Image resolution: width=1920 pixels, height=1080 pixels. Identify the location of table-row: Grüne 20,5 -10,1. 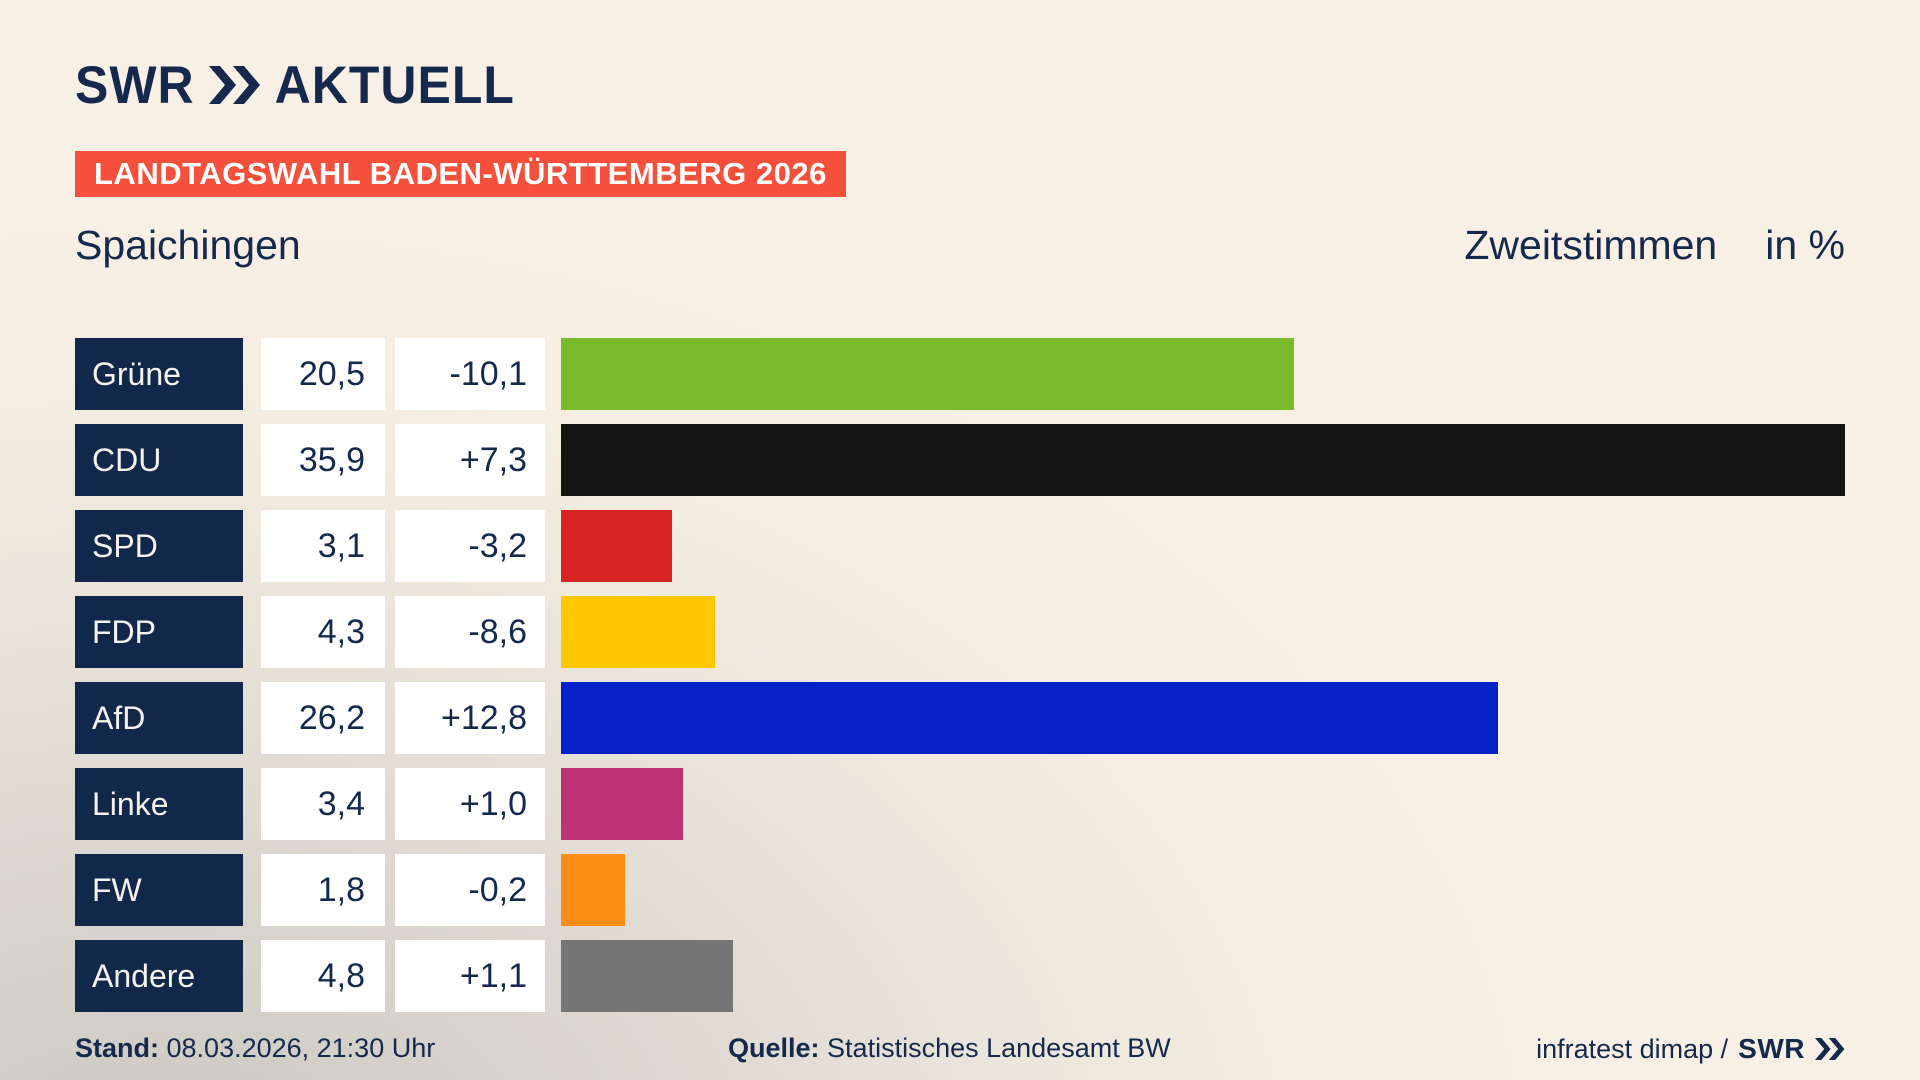
(960, 374).